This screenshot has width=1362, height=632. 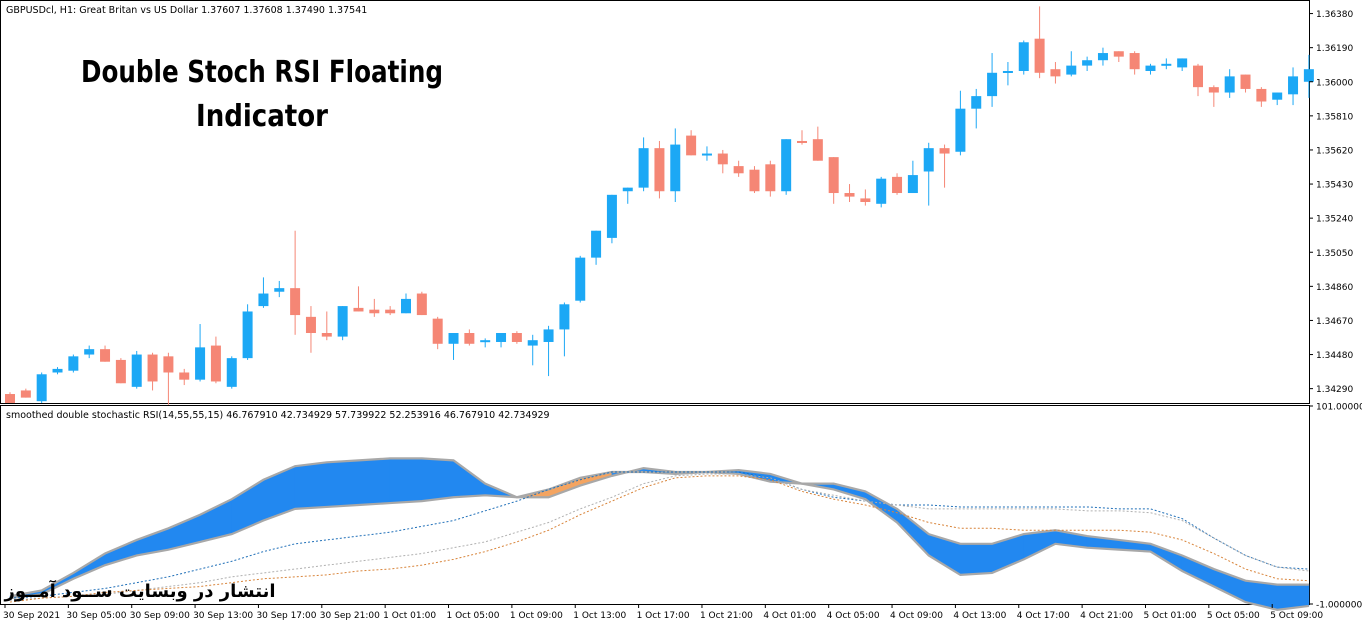 I want to click on price-axis-label: 1.34480, so click(x=1334, y=356).